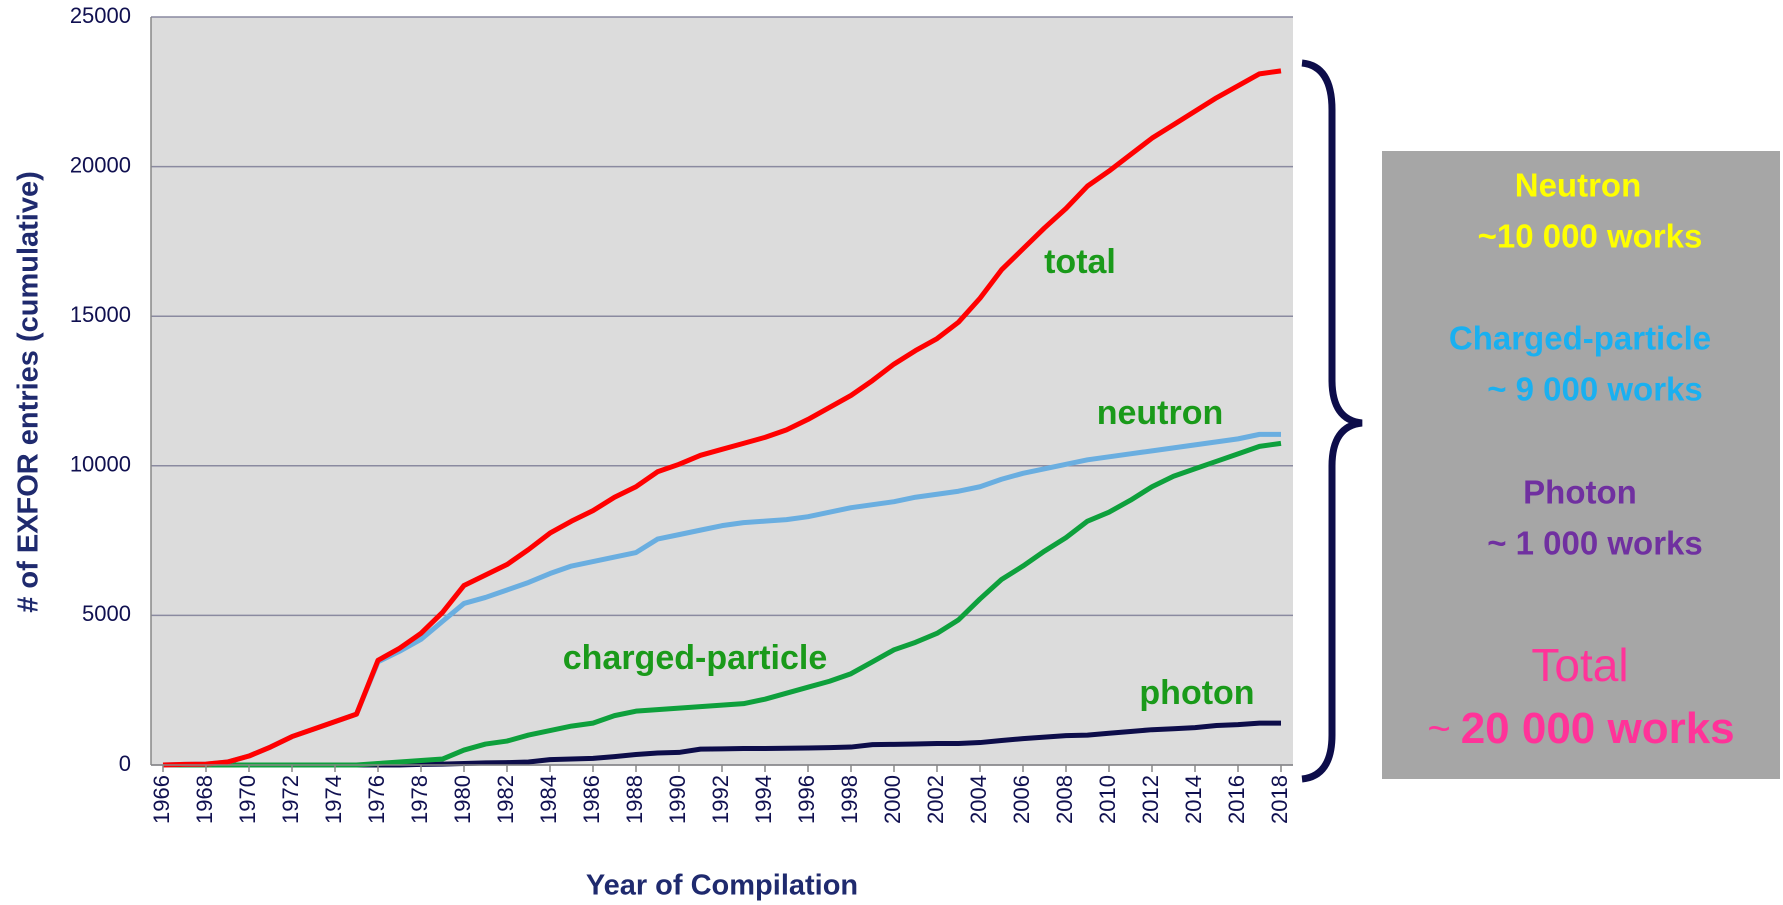 The height and width of the screenshot is (905, 1783). What do you see at coordinates (1578, 185) in the screenshot?
I see `panel-title: Neutron` at bounding box center [1578, 185].